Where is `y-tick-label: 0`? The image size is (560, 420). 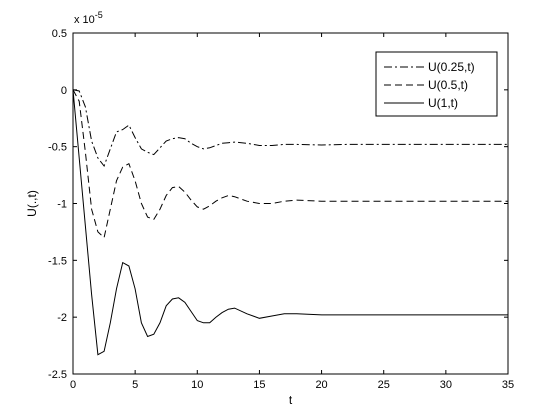
y-tick-label: 0 is located at coordinates (64, 91).